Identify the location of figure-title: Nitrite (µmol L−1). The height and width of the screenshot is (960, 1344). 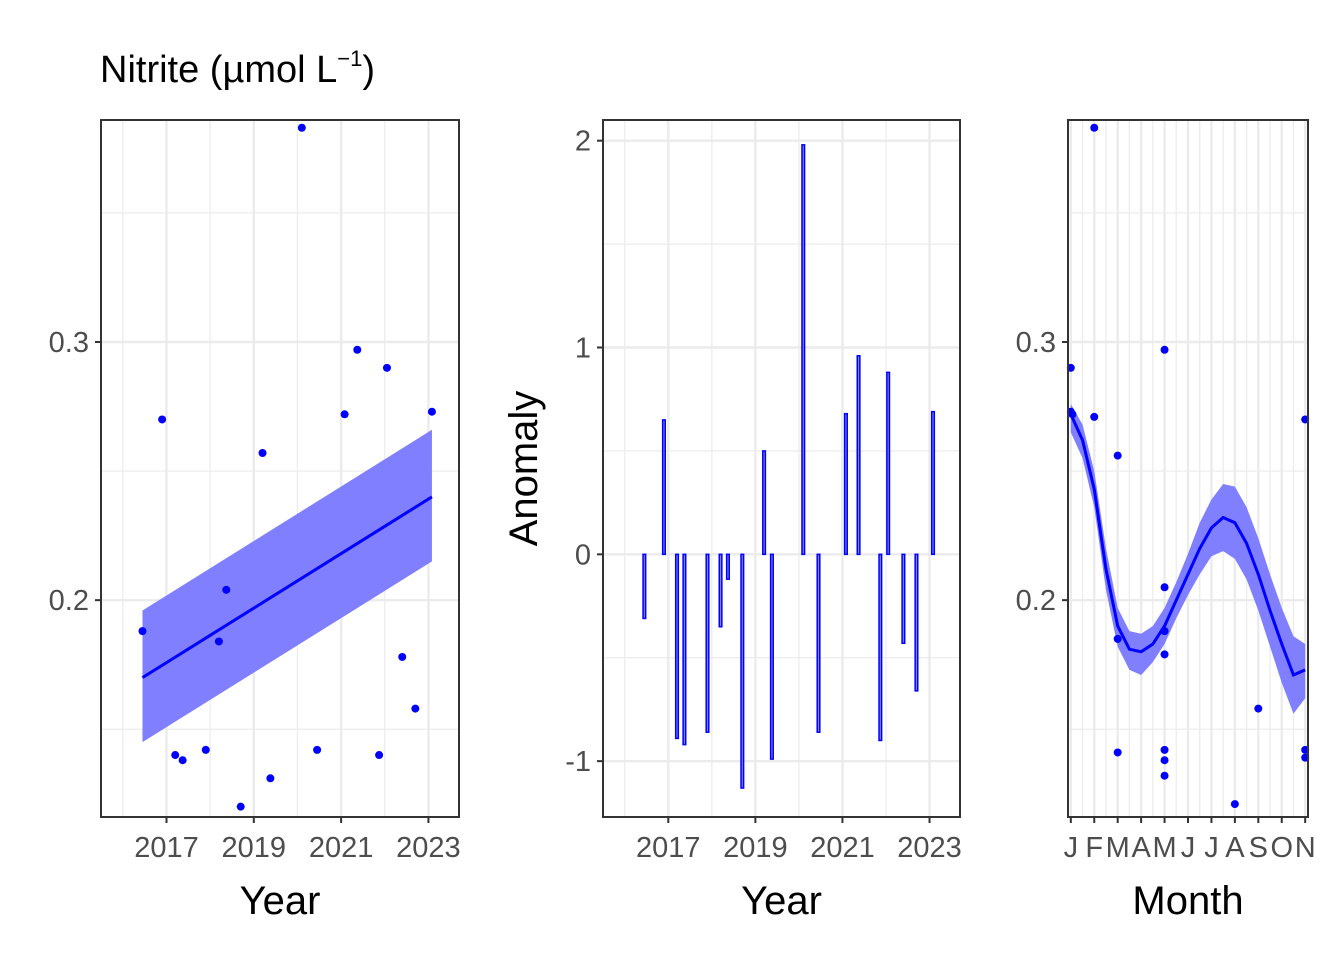
(237, 68).